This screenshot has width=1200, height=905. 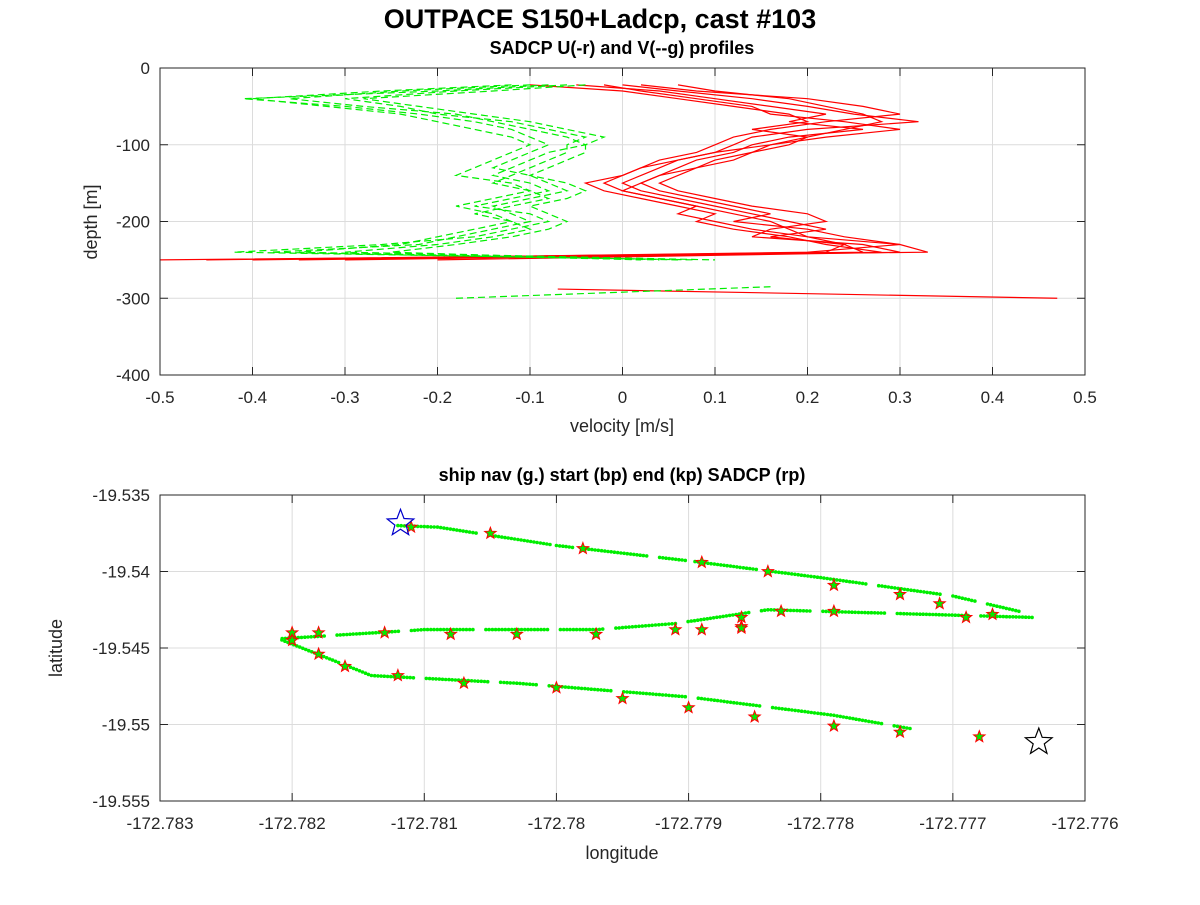 I want to click on figure-suptitle: OUTPACE S150+Ladcp, cast #103, so click(x=600, y=19).